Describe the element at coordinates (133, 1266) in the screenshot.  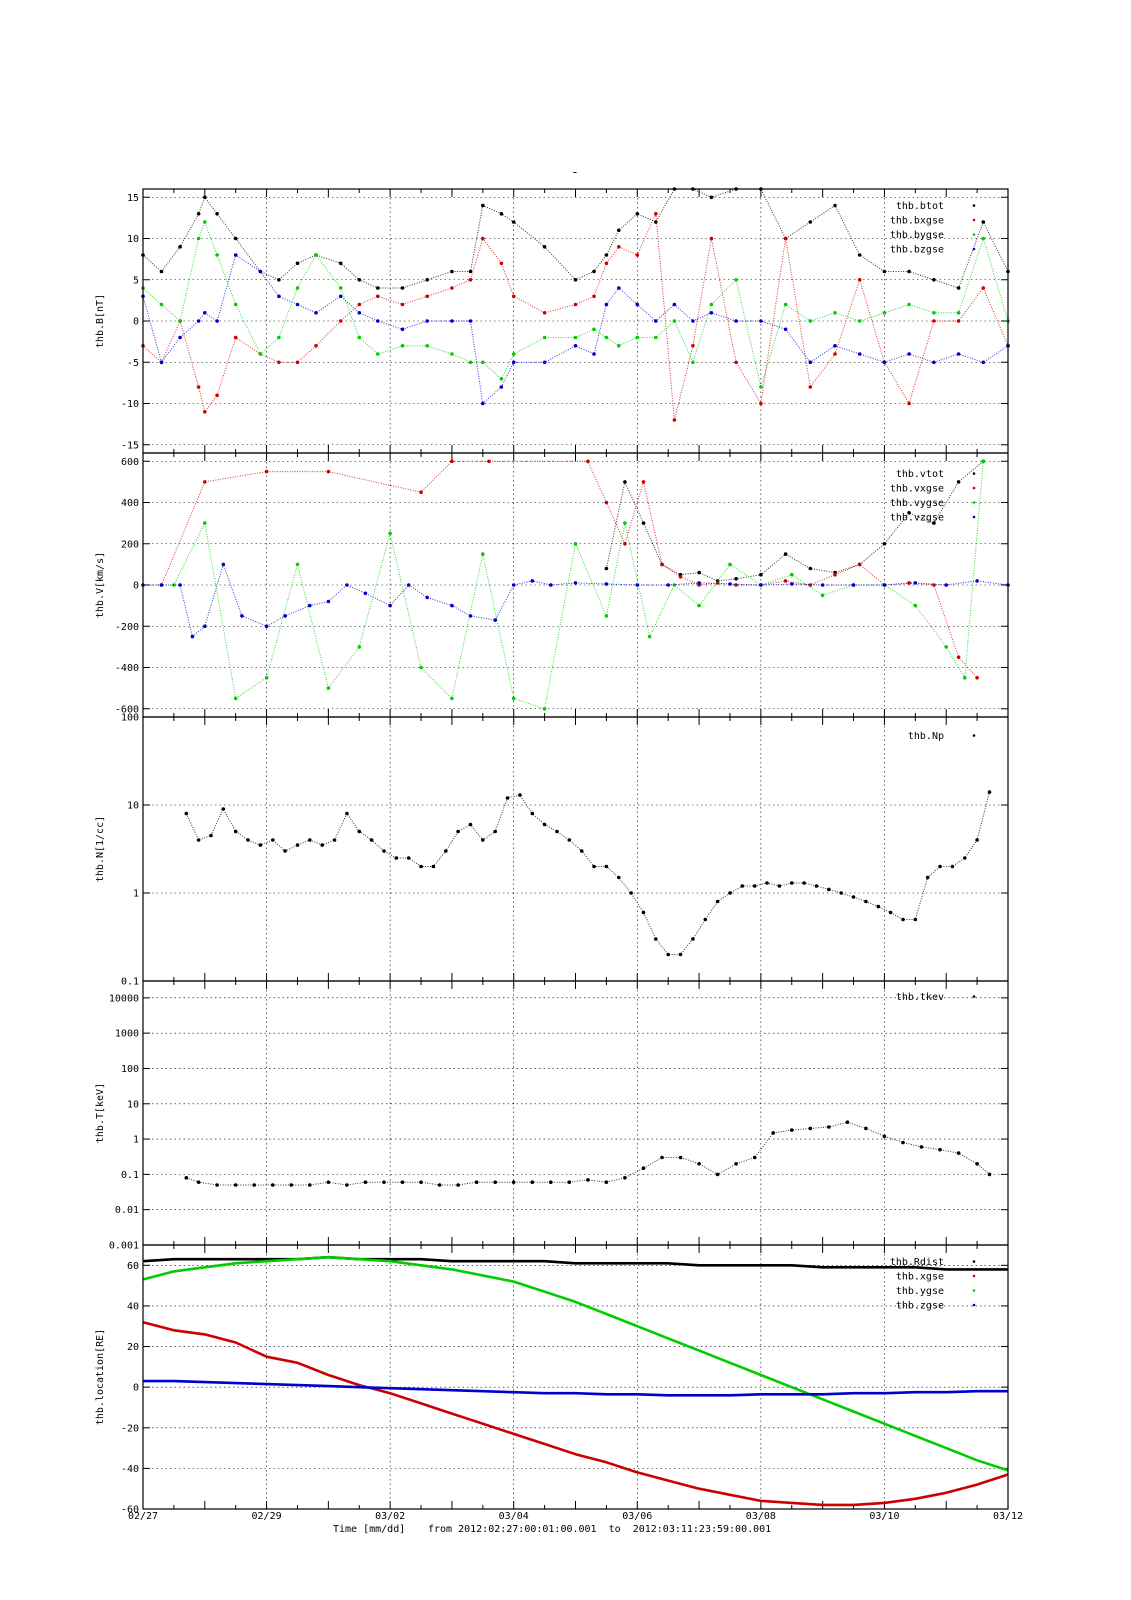
I see `y-tick-label: 60` at that location.